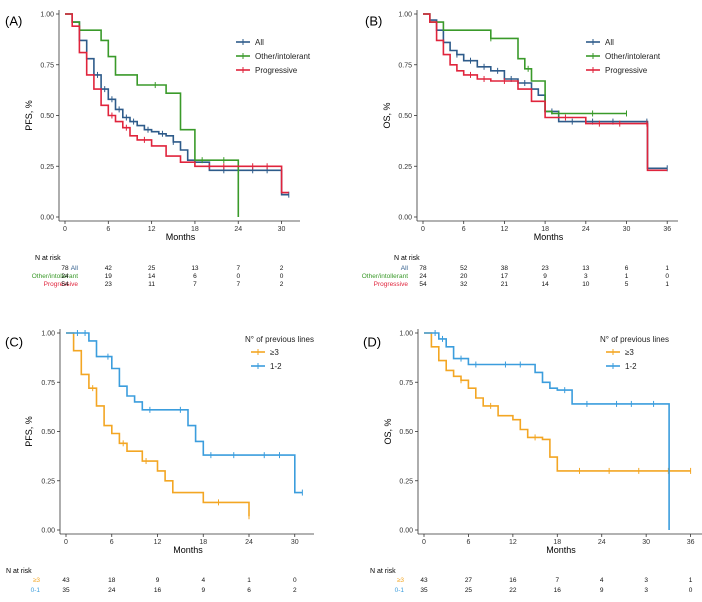 This screenshot has width=702, height=602. What do you see at coordinates (513, 590) in the screenshot?
I see `risk-value: 22` at bounding box center [513, 590].